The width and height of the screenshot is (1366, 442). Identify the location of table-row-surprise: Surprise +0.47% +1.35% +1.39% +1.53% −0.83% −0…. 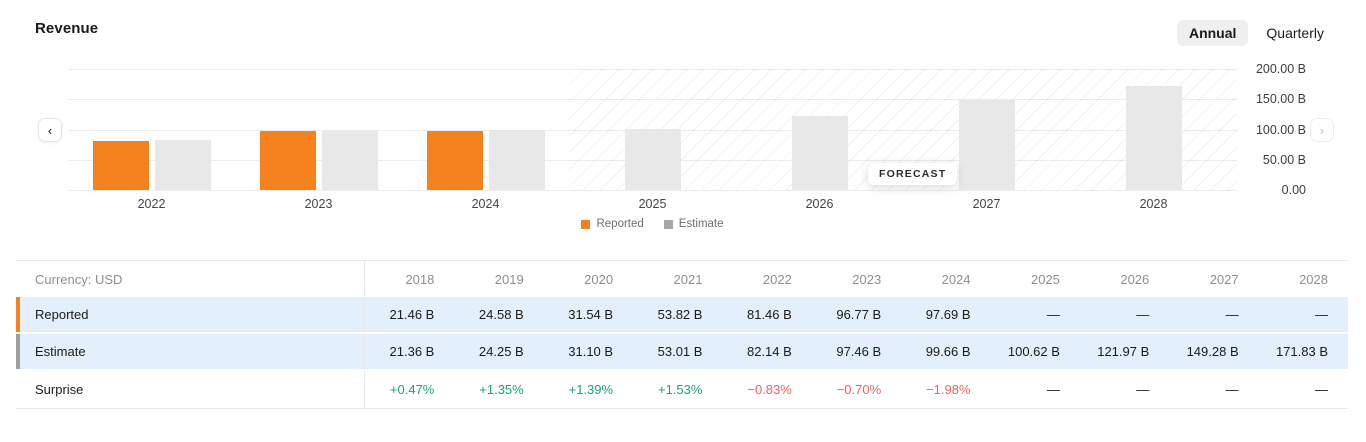
(682, 389).